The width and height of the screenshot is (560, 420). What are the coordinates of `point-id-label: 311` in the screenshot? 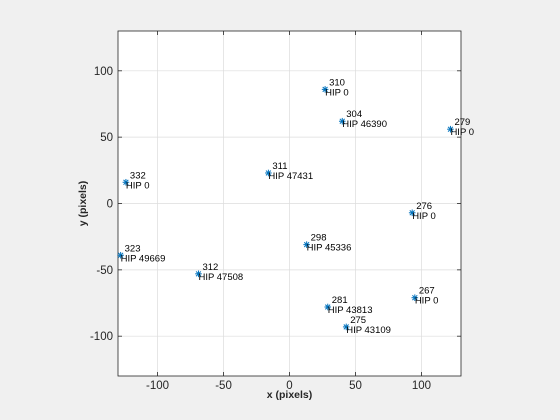 It's located at (279, 166).